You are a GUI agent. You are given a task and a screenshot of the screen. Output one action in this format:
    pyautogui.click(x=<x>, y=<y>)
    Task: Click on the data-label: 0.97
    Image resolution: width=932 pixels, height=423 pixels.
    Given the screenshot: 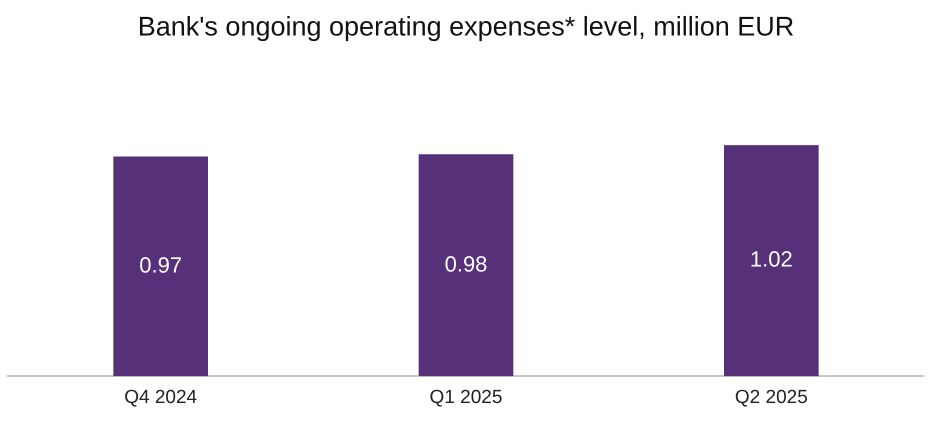 What is the action you would take?
    pyautogui.click(x=160, y=265)
    